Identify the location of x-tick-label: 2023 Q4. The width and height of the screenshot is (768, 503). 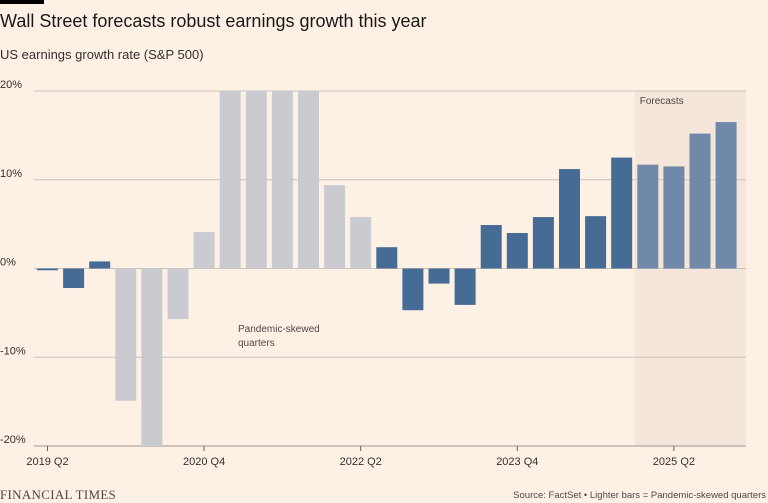
(517, 462).